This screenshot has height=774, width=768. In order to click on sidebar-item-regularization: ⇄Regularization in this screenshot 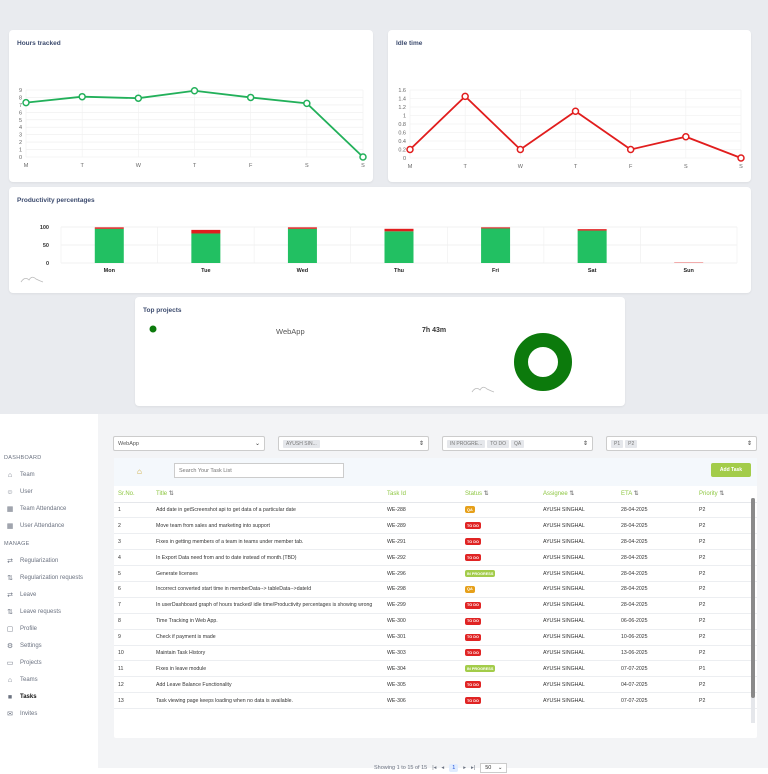, I will do `click(50, 561)`.